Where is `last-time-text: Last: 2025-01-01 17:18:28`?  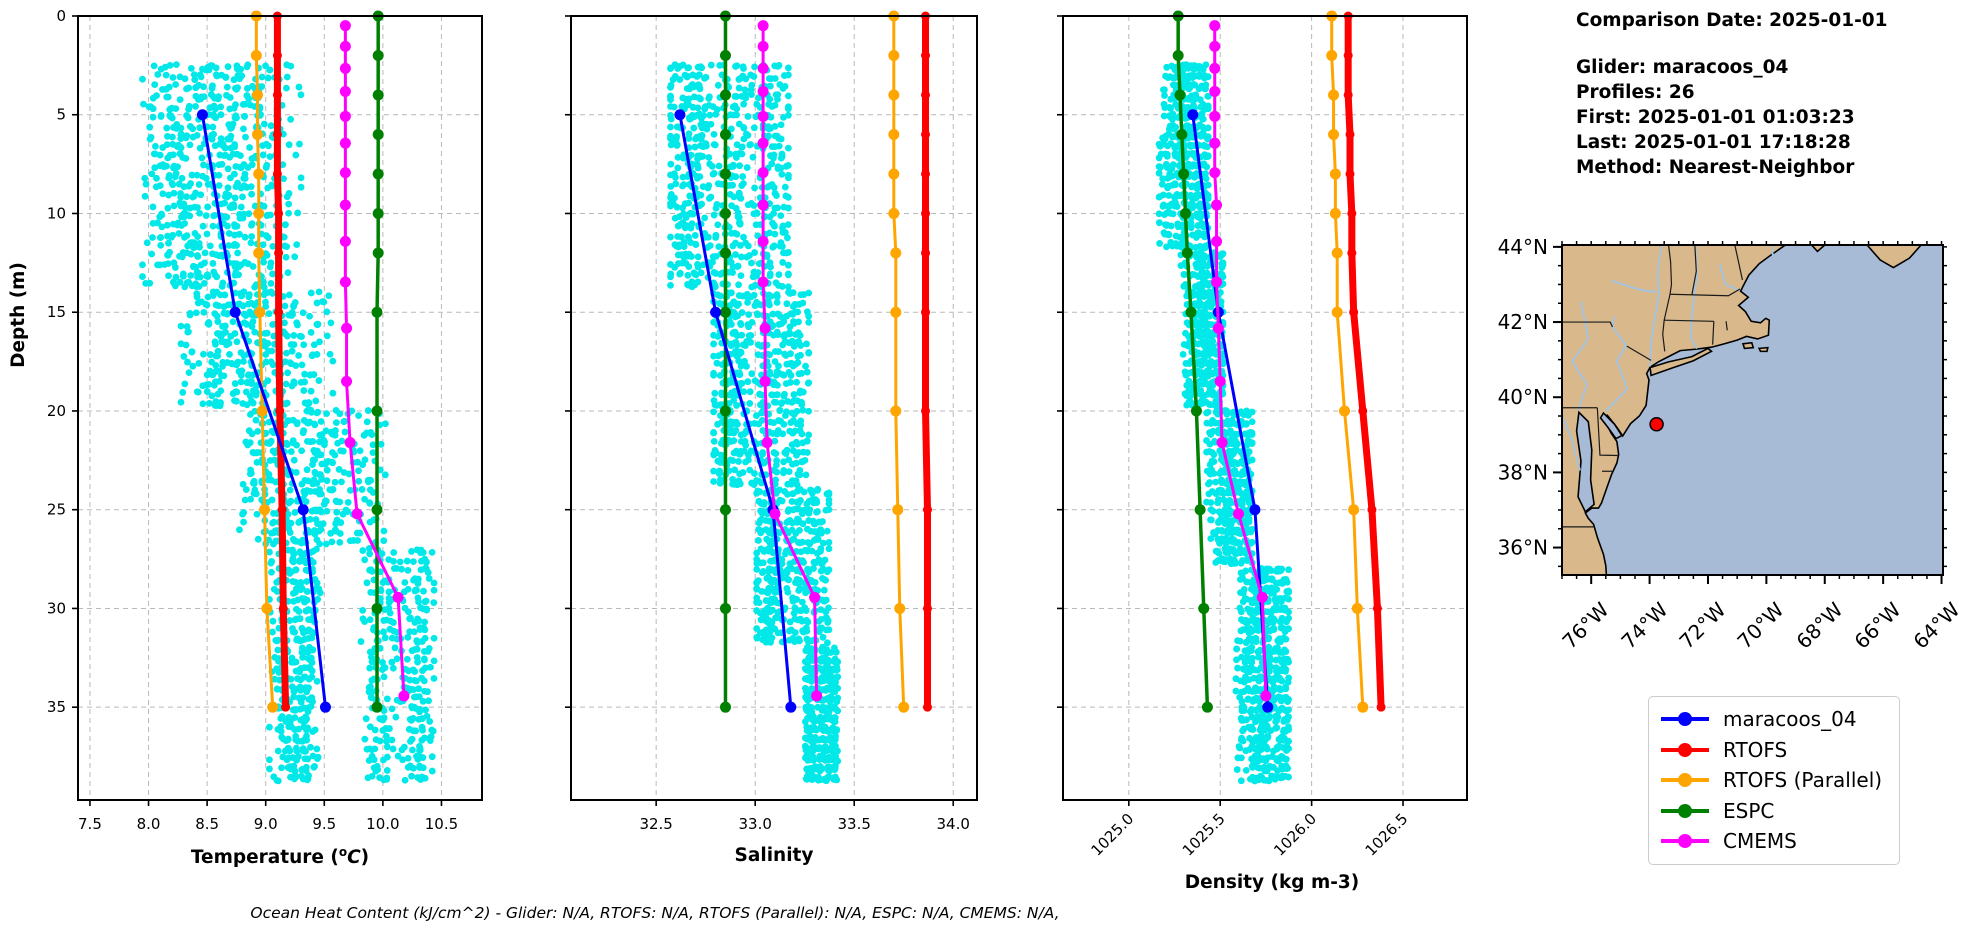 last-time-text: Last: 2025-01-01 17:18:28 is located at coordinates (1713, 142).